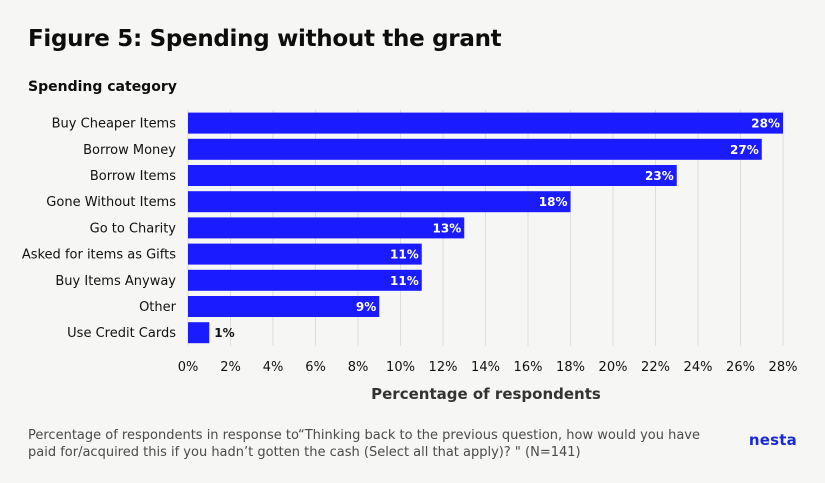  What do you see at coordinates (447, 228) in the screenshot?
I see `data-label: 13%` at bounding box center [447, 228].